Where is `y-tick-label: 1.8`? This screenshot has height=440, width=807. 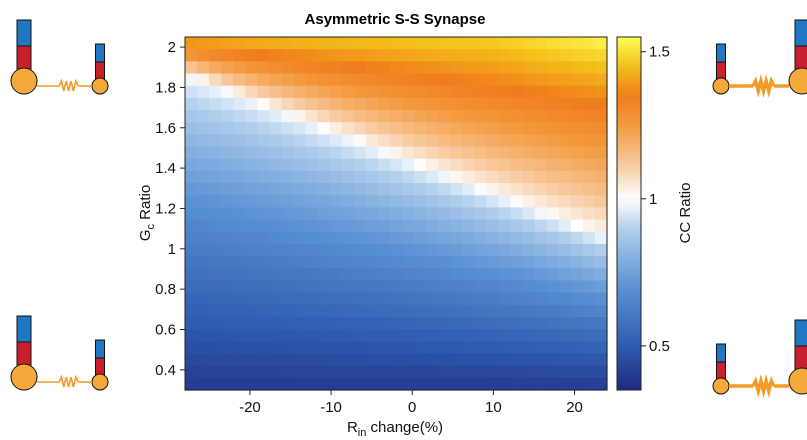 y-tick-label: 1.8 is located at coordinates (165, 87).